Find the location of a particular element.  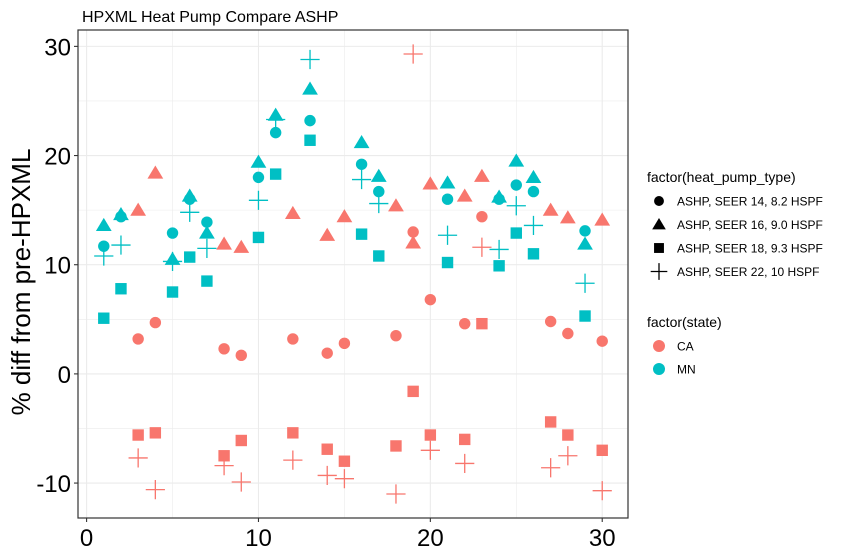

y-tick-label: 30 is located at coordinates (57, 47).